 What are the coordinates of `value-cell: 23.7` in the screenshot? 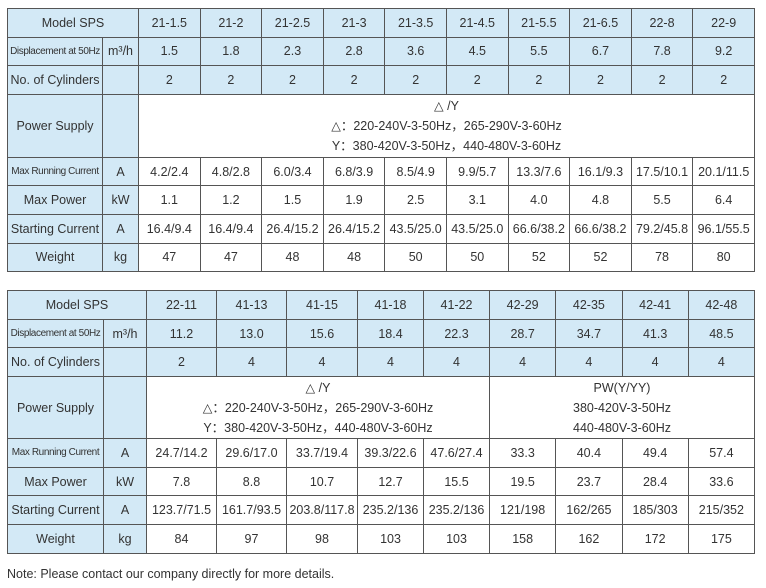 It's located at (589, 481).